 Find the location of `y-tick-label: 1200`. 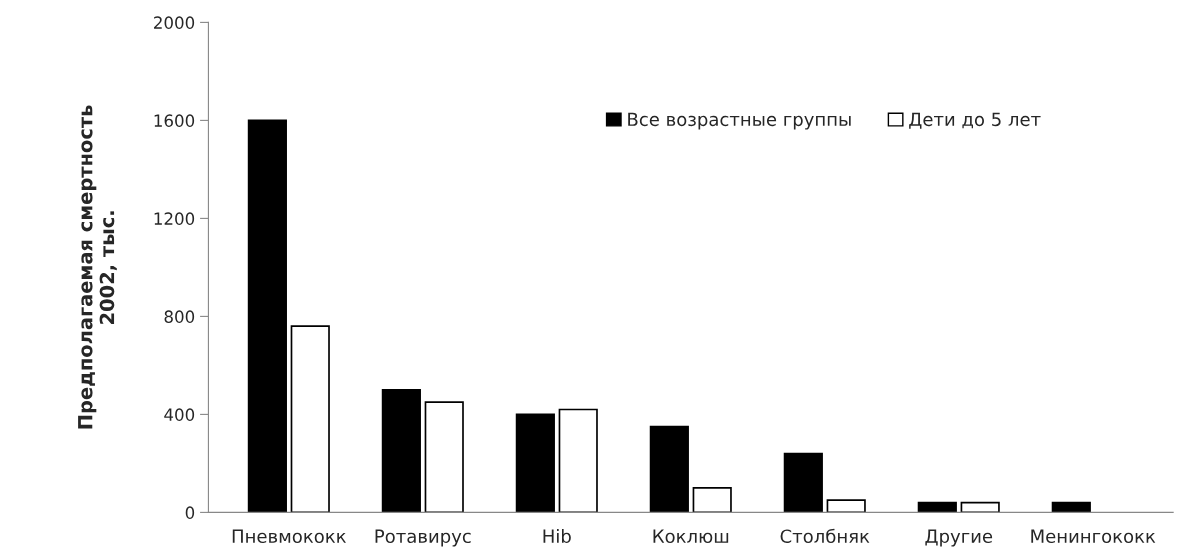

y-tick-label: 1200 is located at coordinates (174, 218).